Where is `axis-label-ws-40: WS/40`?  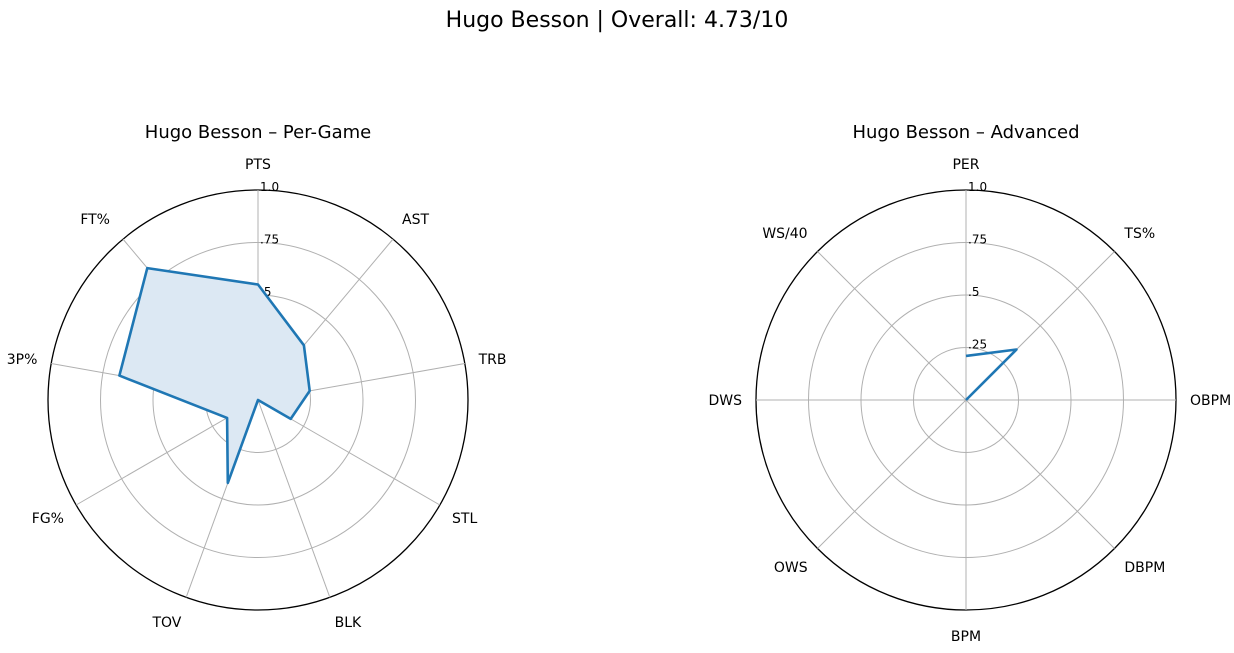 axis-label-ws-40: WS/40 is located at coordinates (784, 234).